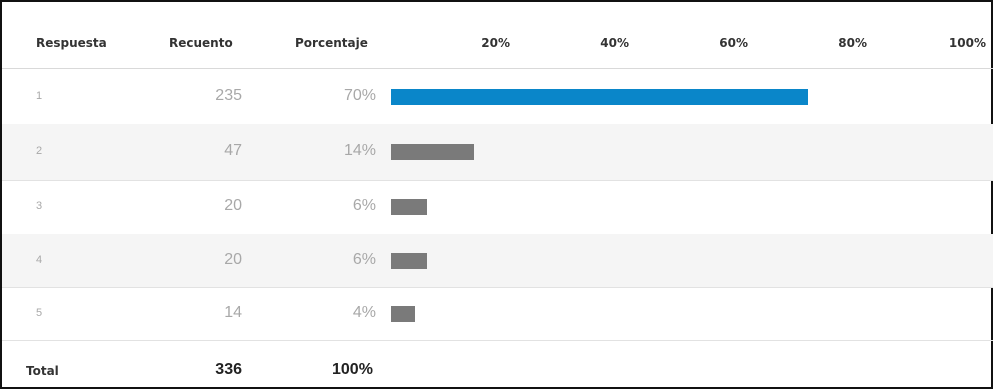  What do you see at coordinates (495, 43) in the screenshot?
I see `axis-tick-label: 20%` at bounding box center [495, 43].